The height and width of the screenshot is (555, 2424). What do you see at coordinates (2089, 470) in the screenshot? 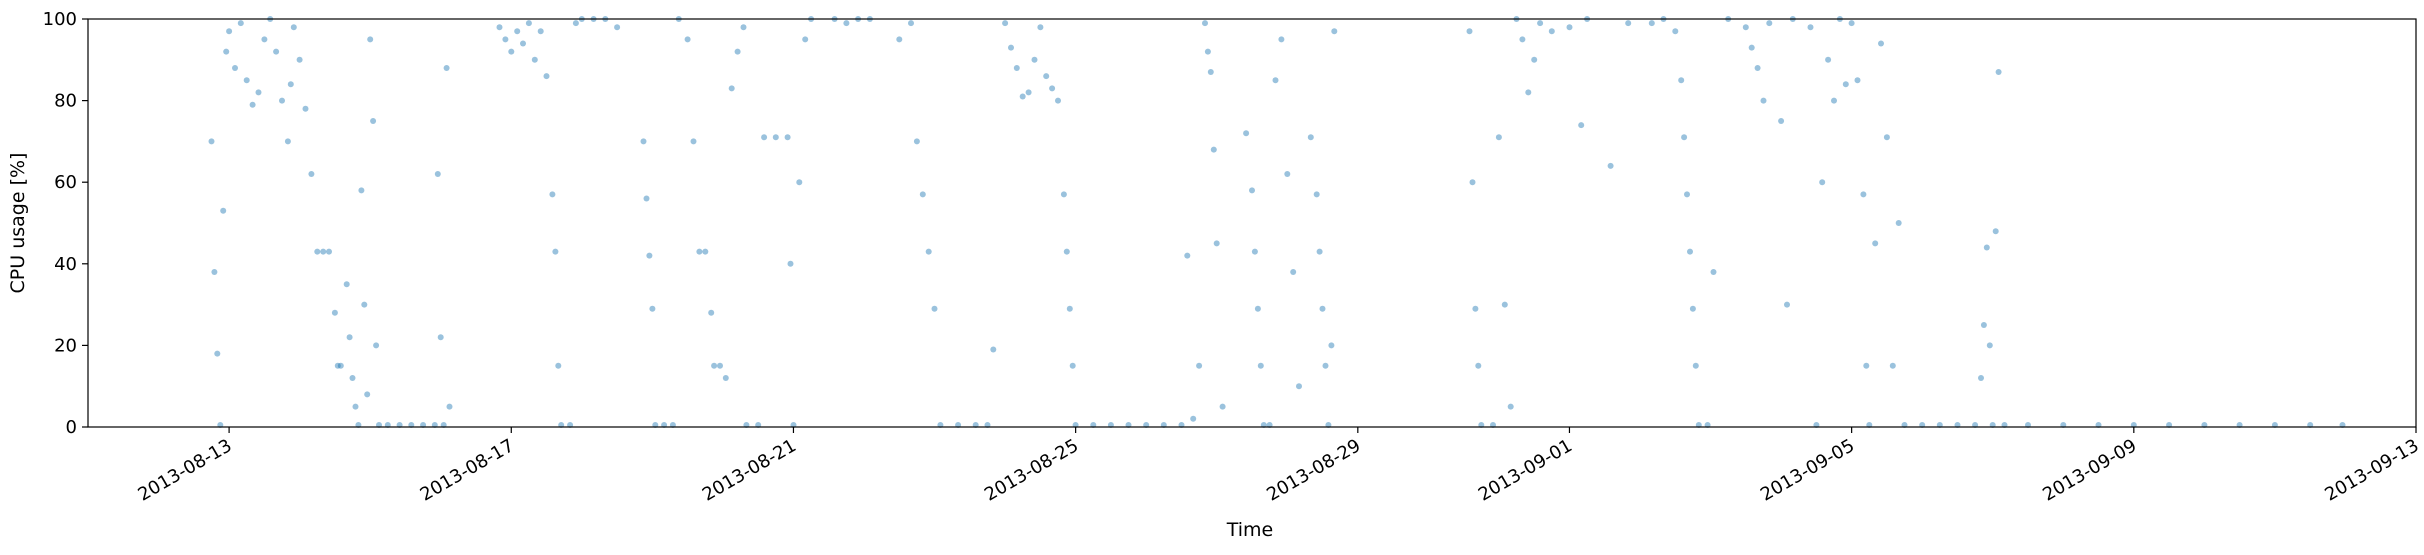
I see `x-tick-label: 2013-09-09` at bounding box center [2089, 470].